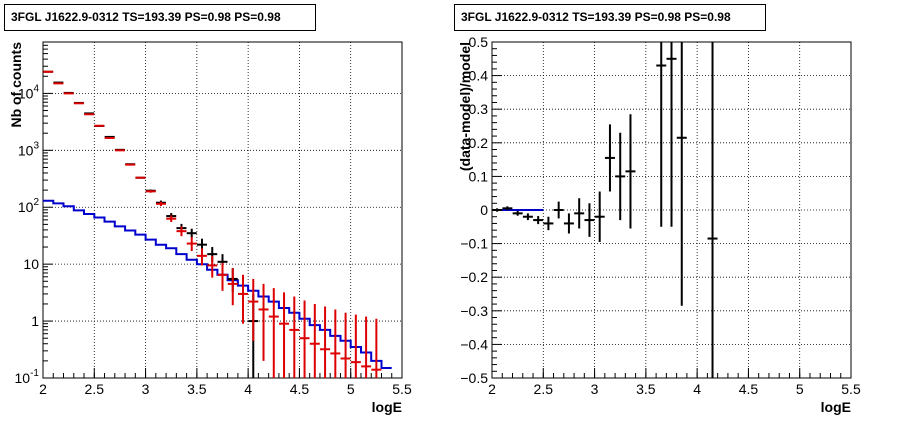  Describe the element at coordinates (95, 389) in the screenshot. I see `left-xtick-label: 2.5` at that location.